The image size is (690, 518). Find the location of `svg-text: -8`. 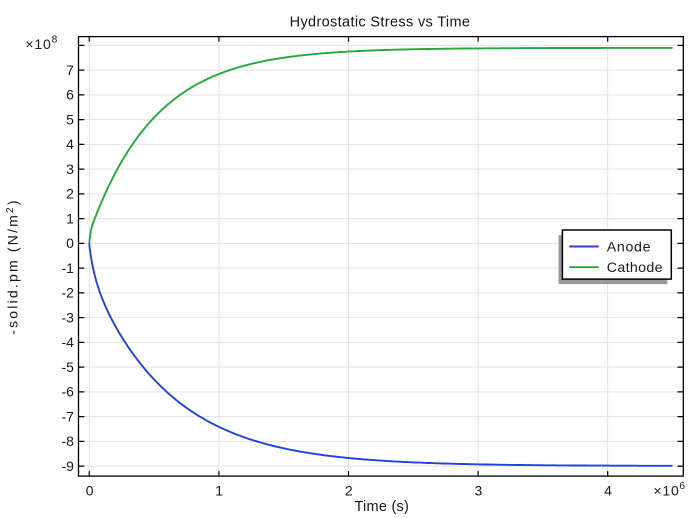

svg-text: -8 is located at coordinates (67, 441).